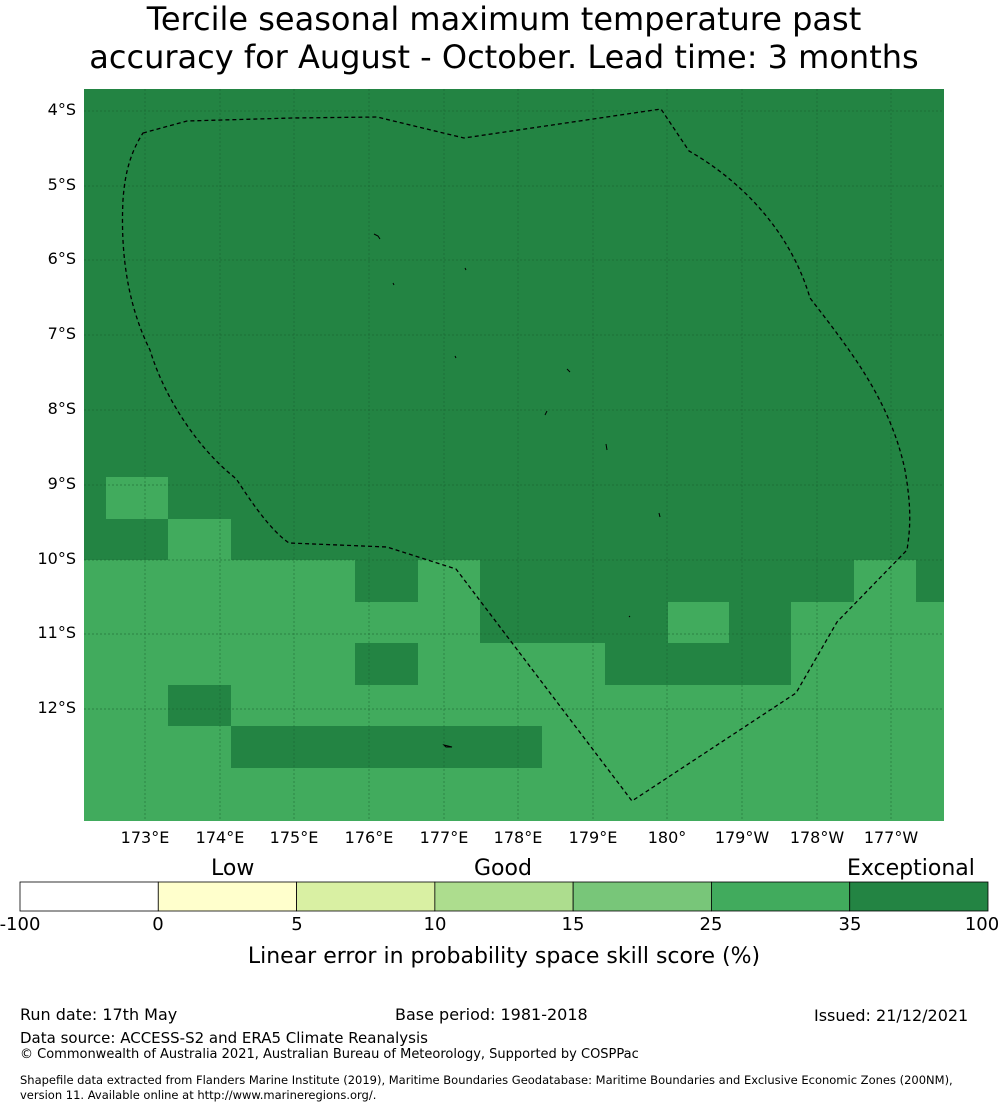  Describe the element at coordinates (233, 868) in the screenshot. I see `colorbar-category-low: Low` at that location.